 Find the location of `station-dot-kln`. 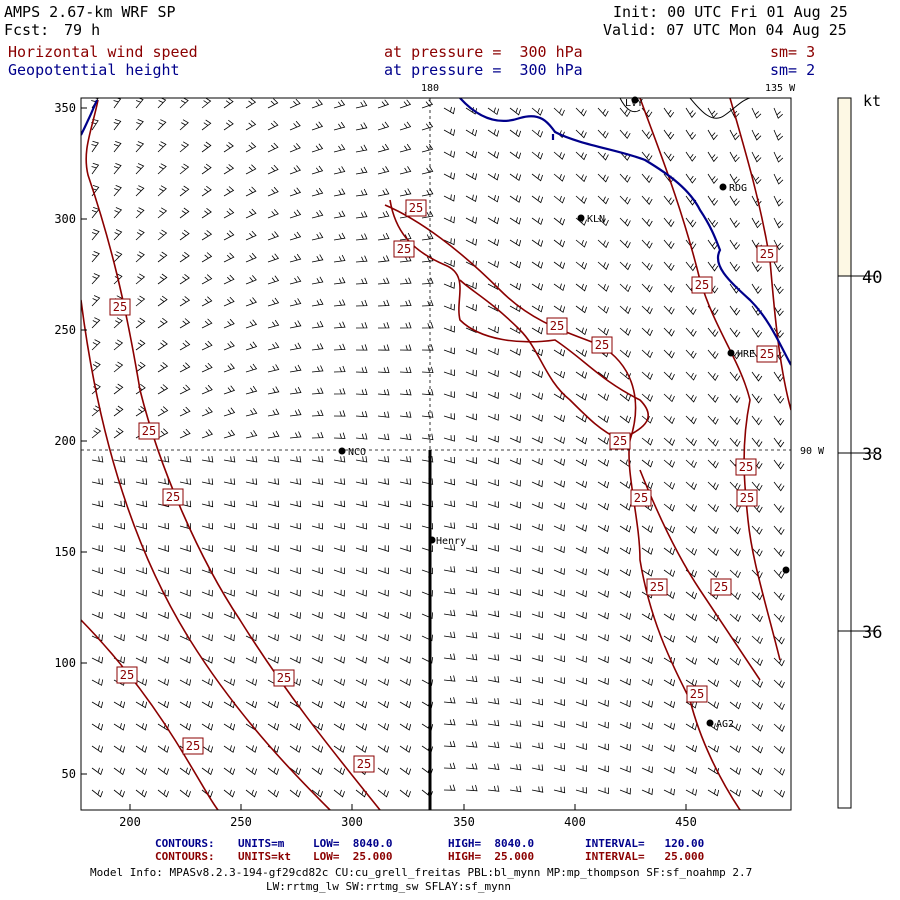

station-dot-kln is located at coordinates (581, 218).